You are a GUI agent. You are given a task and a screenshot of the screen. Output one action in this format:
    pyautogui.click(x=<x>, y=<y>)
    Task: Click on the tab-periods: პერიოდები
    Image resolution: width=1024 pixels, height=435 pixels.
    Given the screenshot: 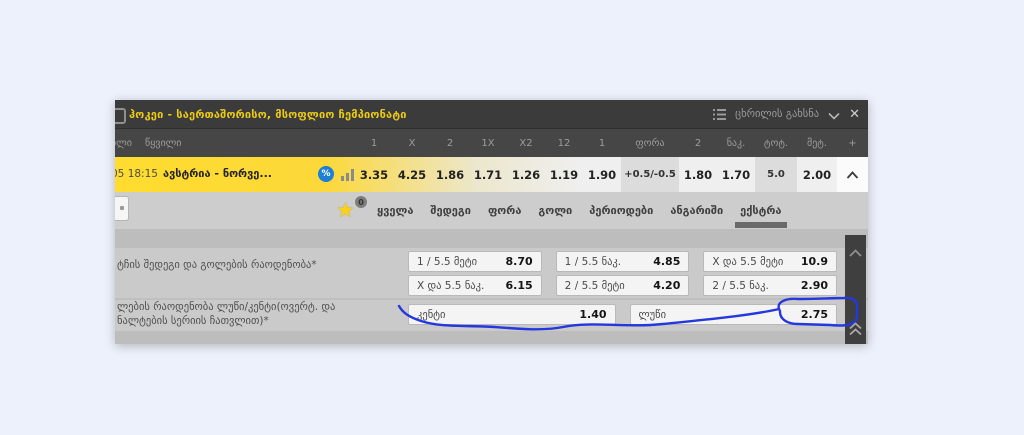 What is the action you would take?
    pyautogui.click(x=621, y=210)
    